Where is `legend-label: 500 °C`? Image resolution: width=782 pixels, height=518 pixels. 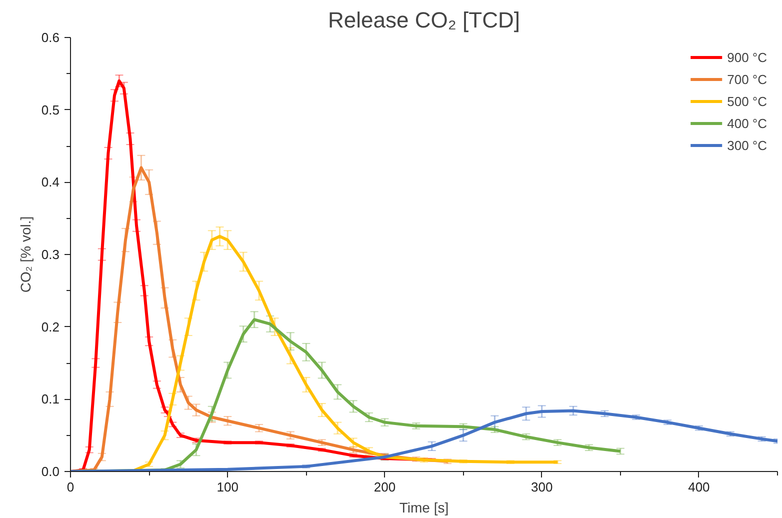
legend-label: 500 °C is located at coordinates (747, 101).